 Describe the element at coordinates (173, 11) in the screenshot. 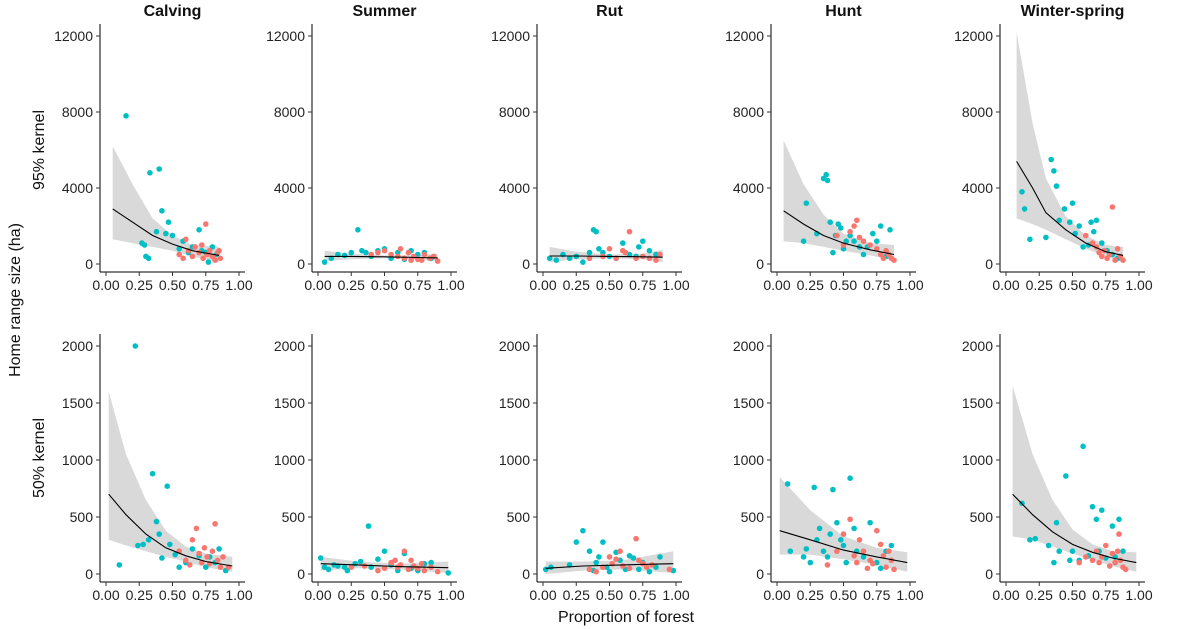

I see `panel-title-calving: Calving` at that location.